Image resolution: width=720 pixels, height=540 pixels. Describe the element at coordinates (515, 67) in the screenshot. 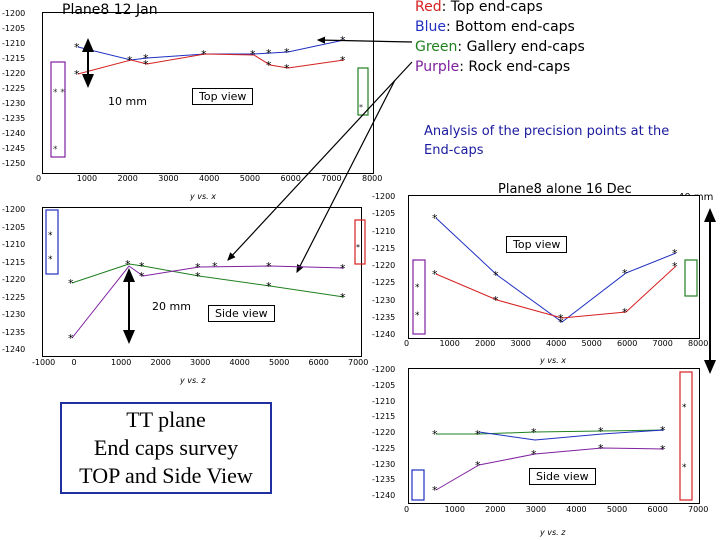

I see `legend-purple-text: : Rock end-caps` at that location.